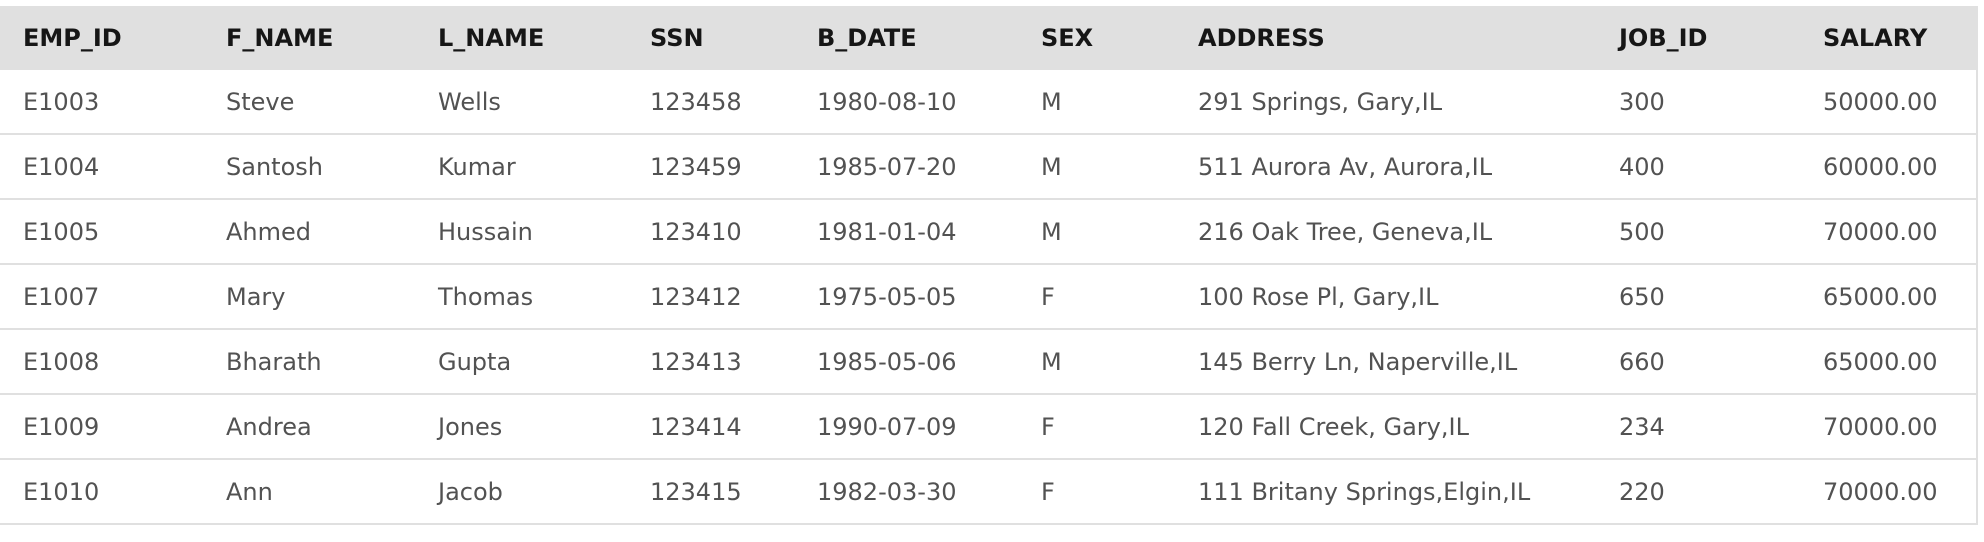 The height and width of the screenshot is (542, 1984). Describe the element at coordinates (521, 427) in the screenshot. I see `table-cell: Jones` at that location.